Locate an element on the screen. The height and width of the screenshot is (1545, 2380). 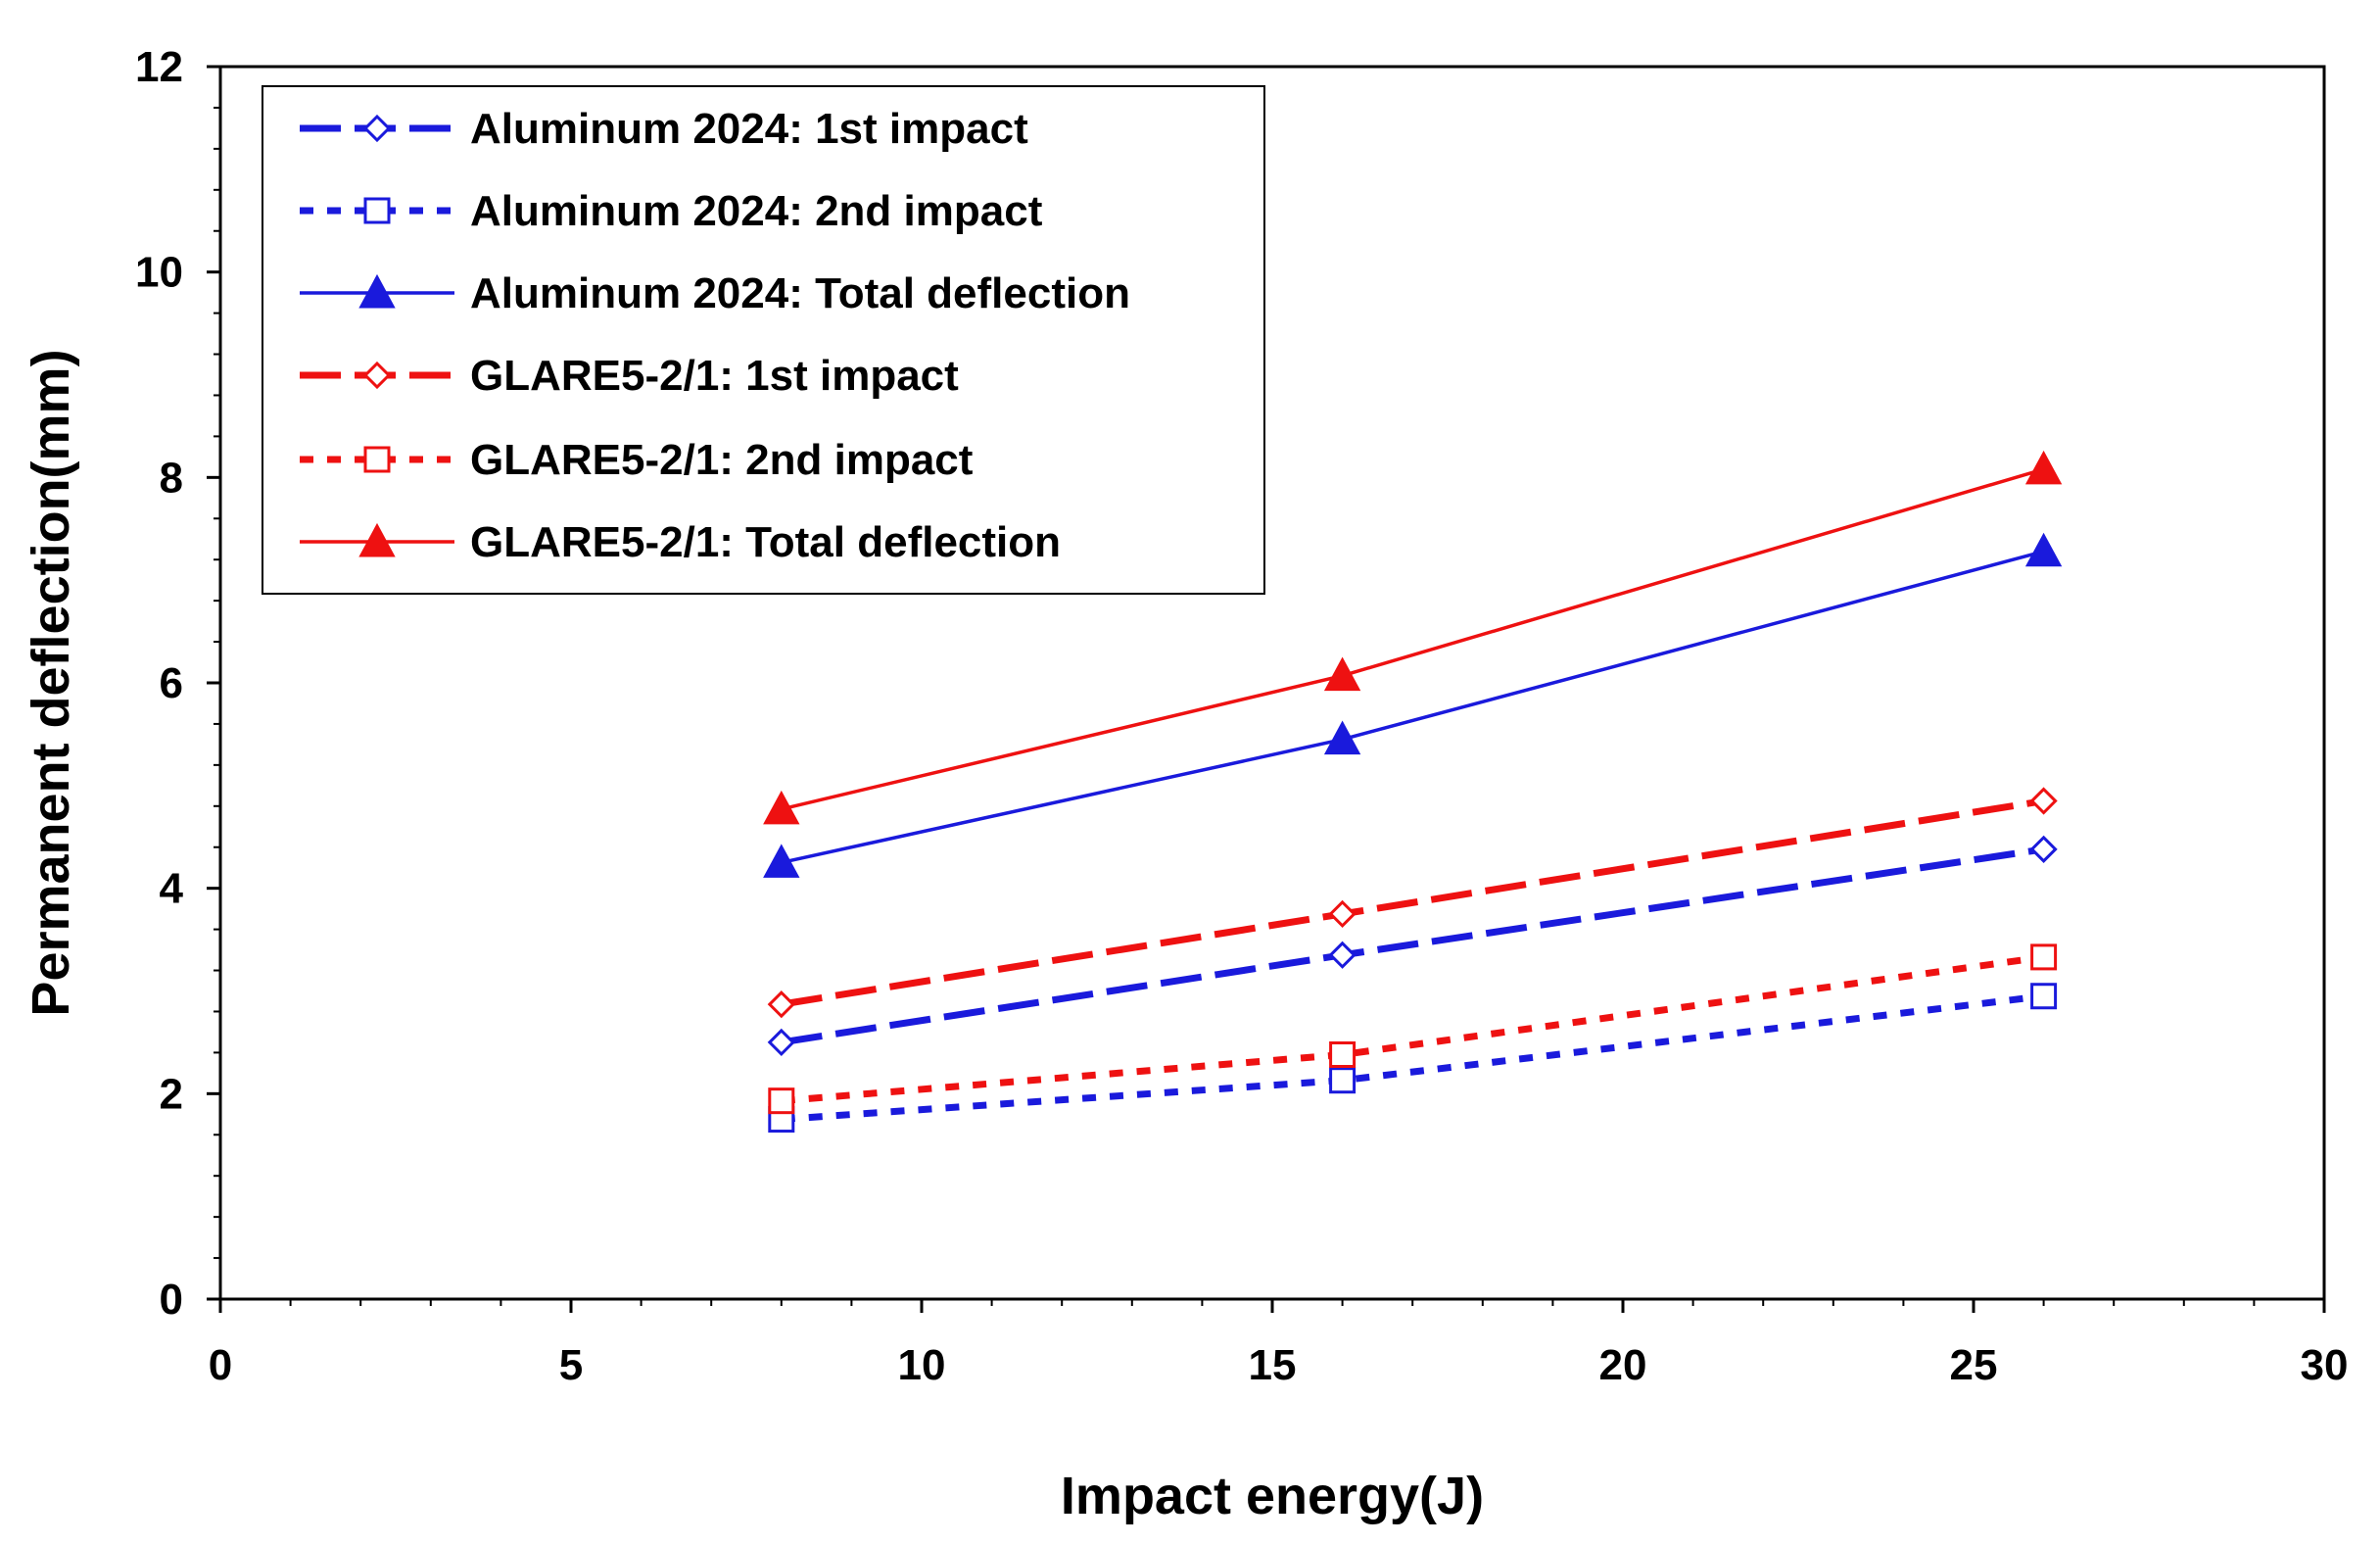
legend-label: Aluminum 2024: 2nd impact is located at coordinates (756, 211).